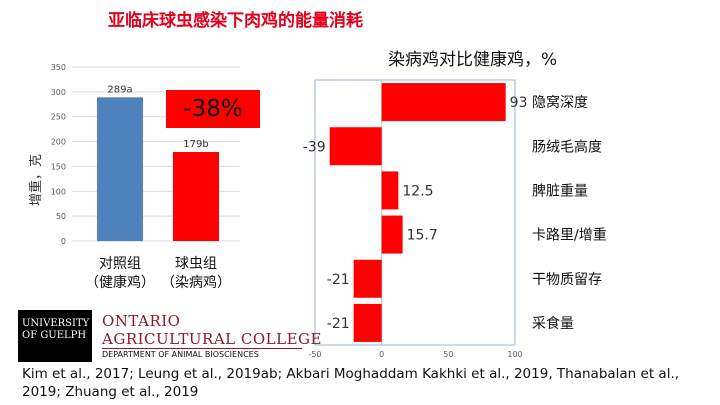  I want to click on y-tick-label: 100, so click(58, 191).